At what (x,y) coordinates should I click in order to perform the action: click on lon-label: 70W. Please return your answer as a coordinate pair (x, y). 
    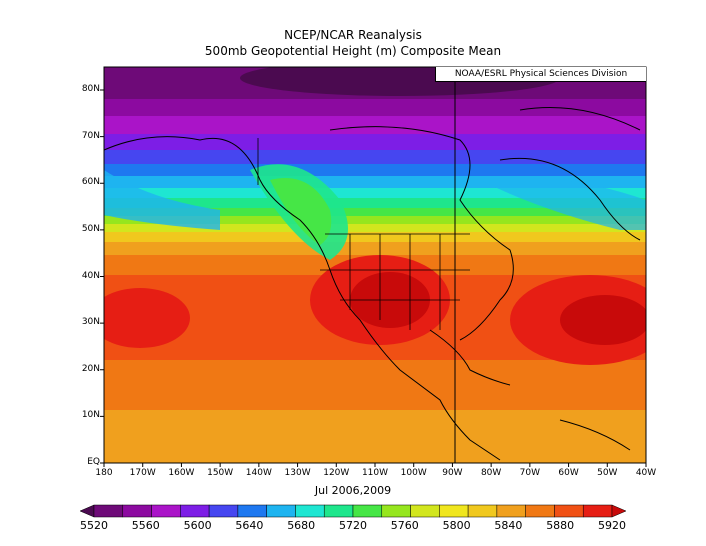
    Looking at the image, I should click on (530, 473).